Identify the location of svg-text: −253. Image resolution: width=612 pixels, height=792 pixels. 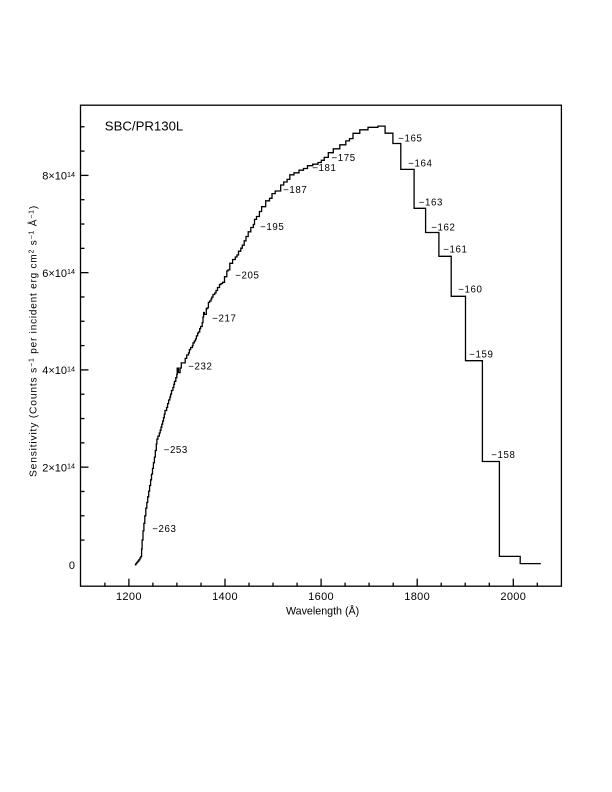
(176, 450).